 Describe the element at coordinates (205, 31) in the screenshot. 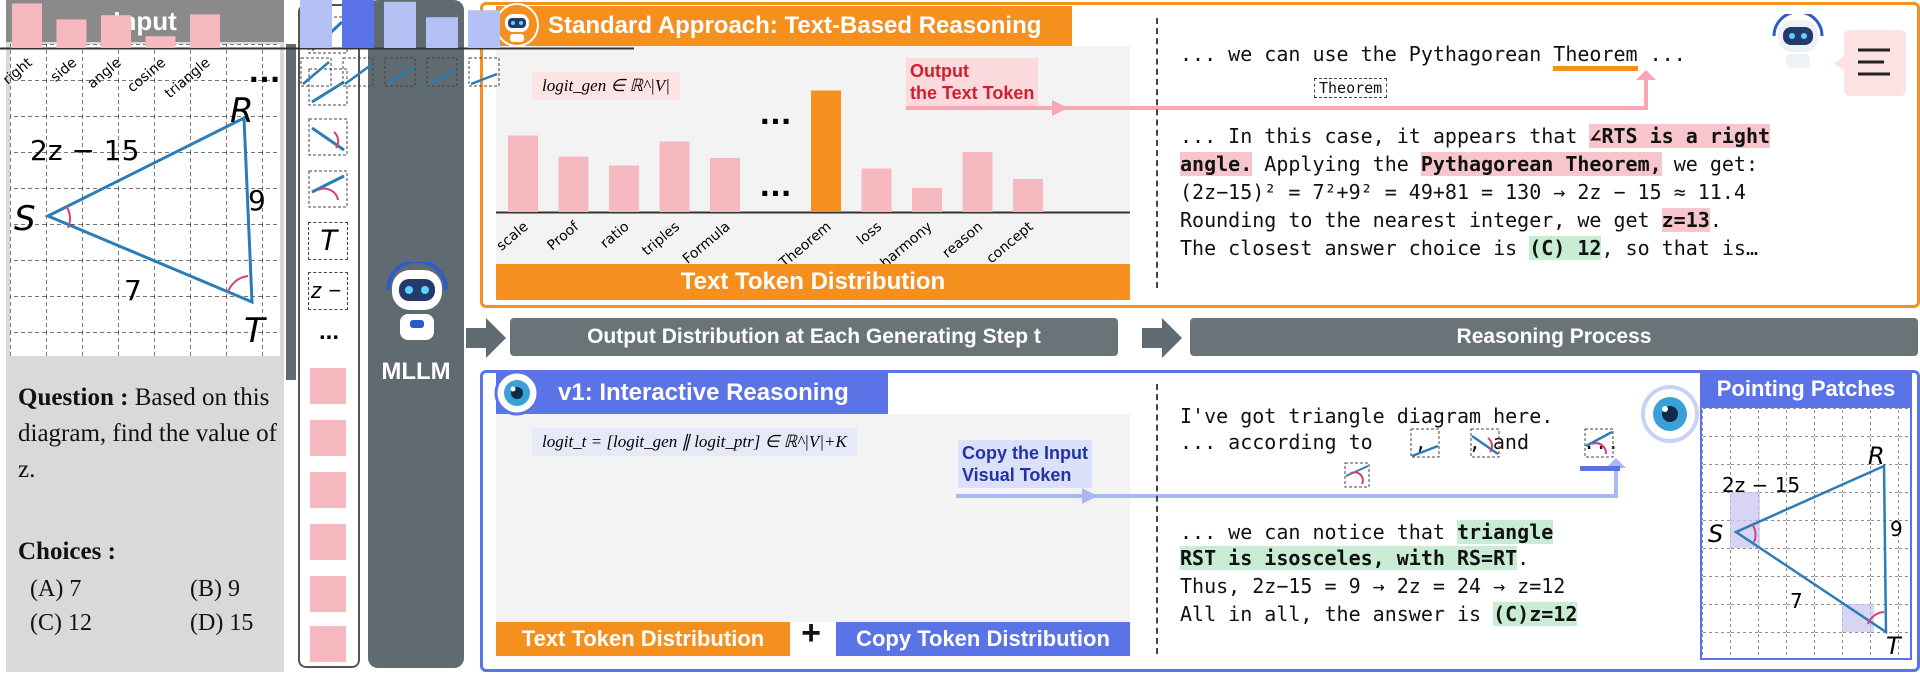

I see `bar-triangle` at that location.